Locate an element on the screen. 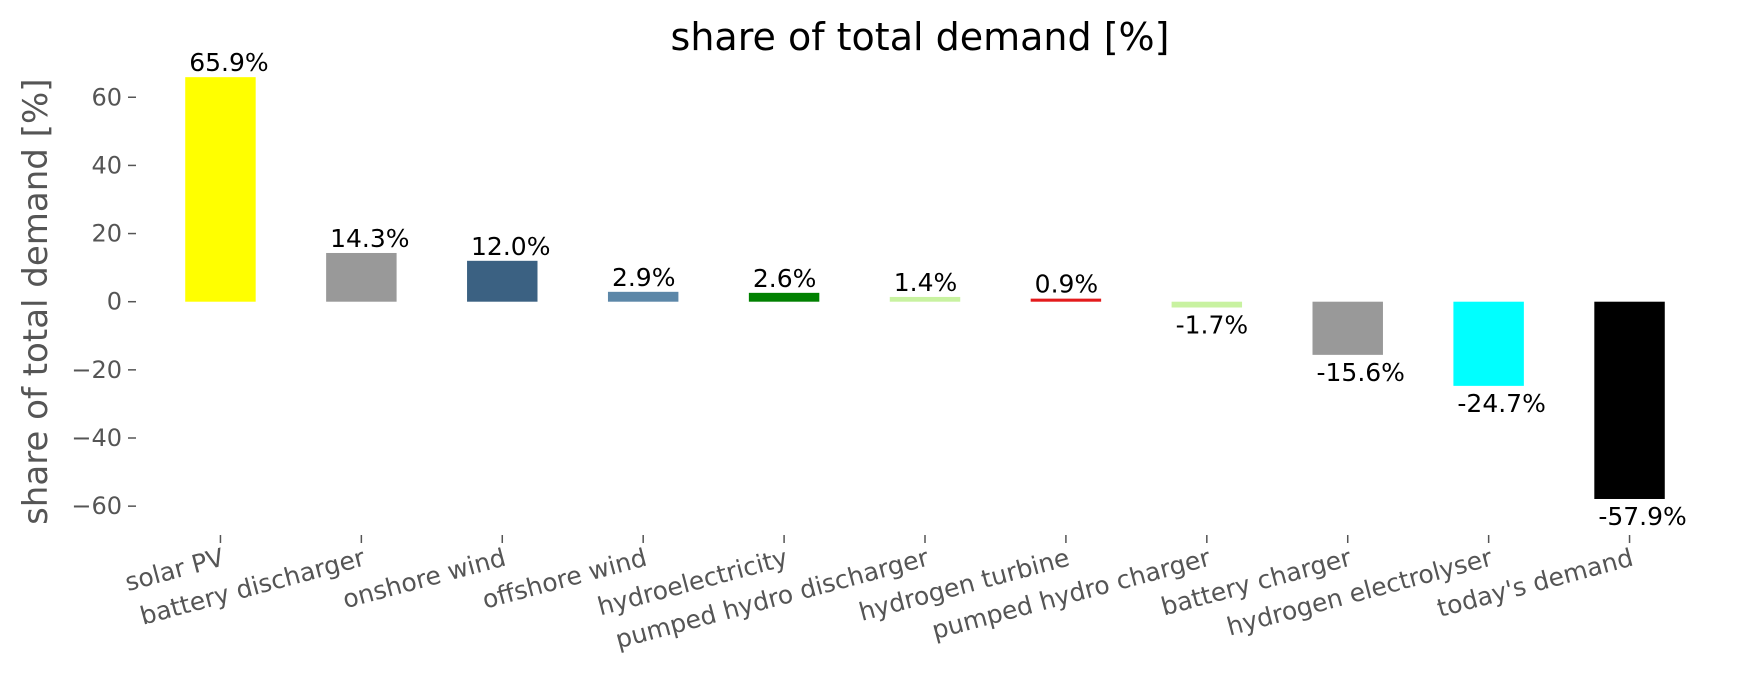  value-label: -24.7% is located at coordinates (1501, 403).